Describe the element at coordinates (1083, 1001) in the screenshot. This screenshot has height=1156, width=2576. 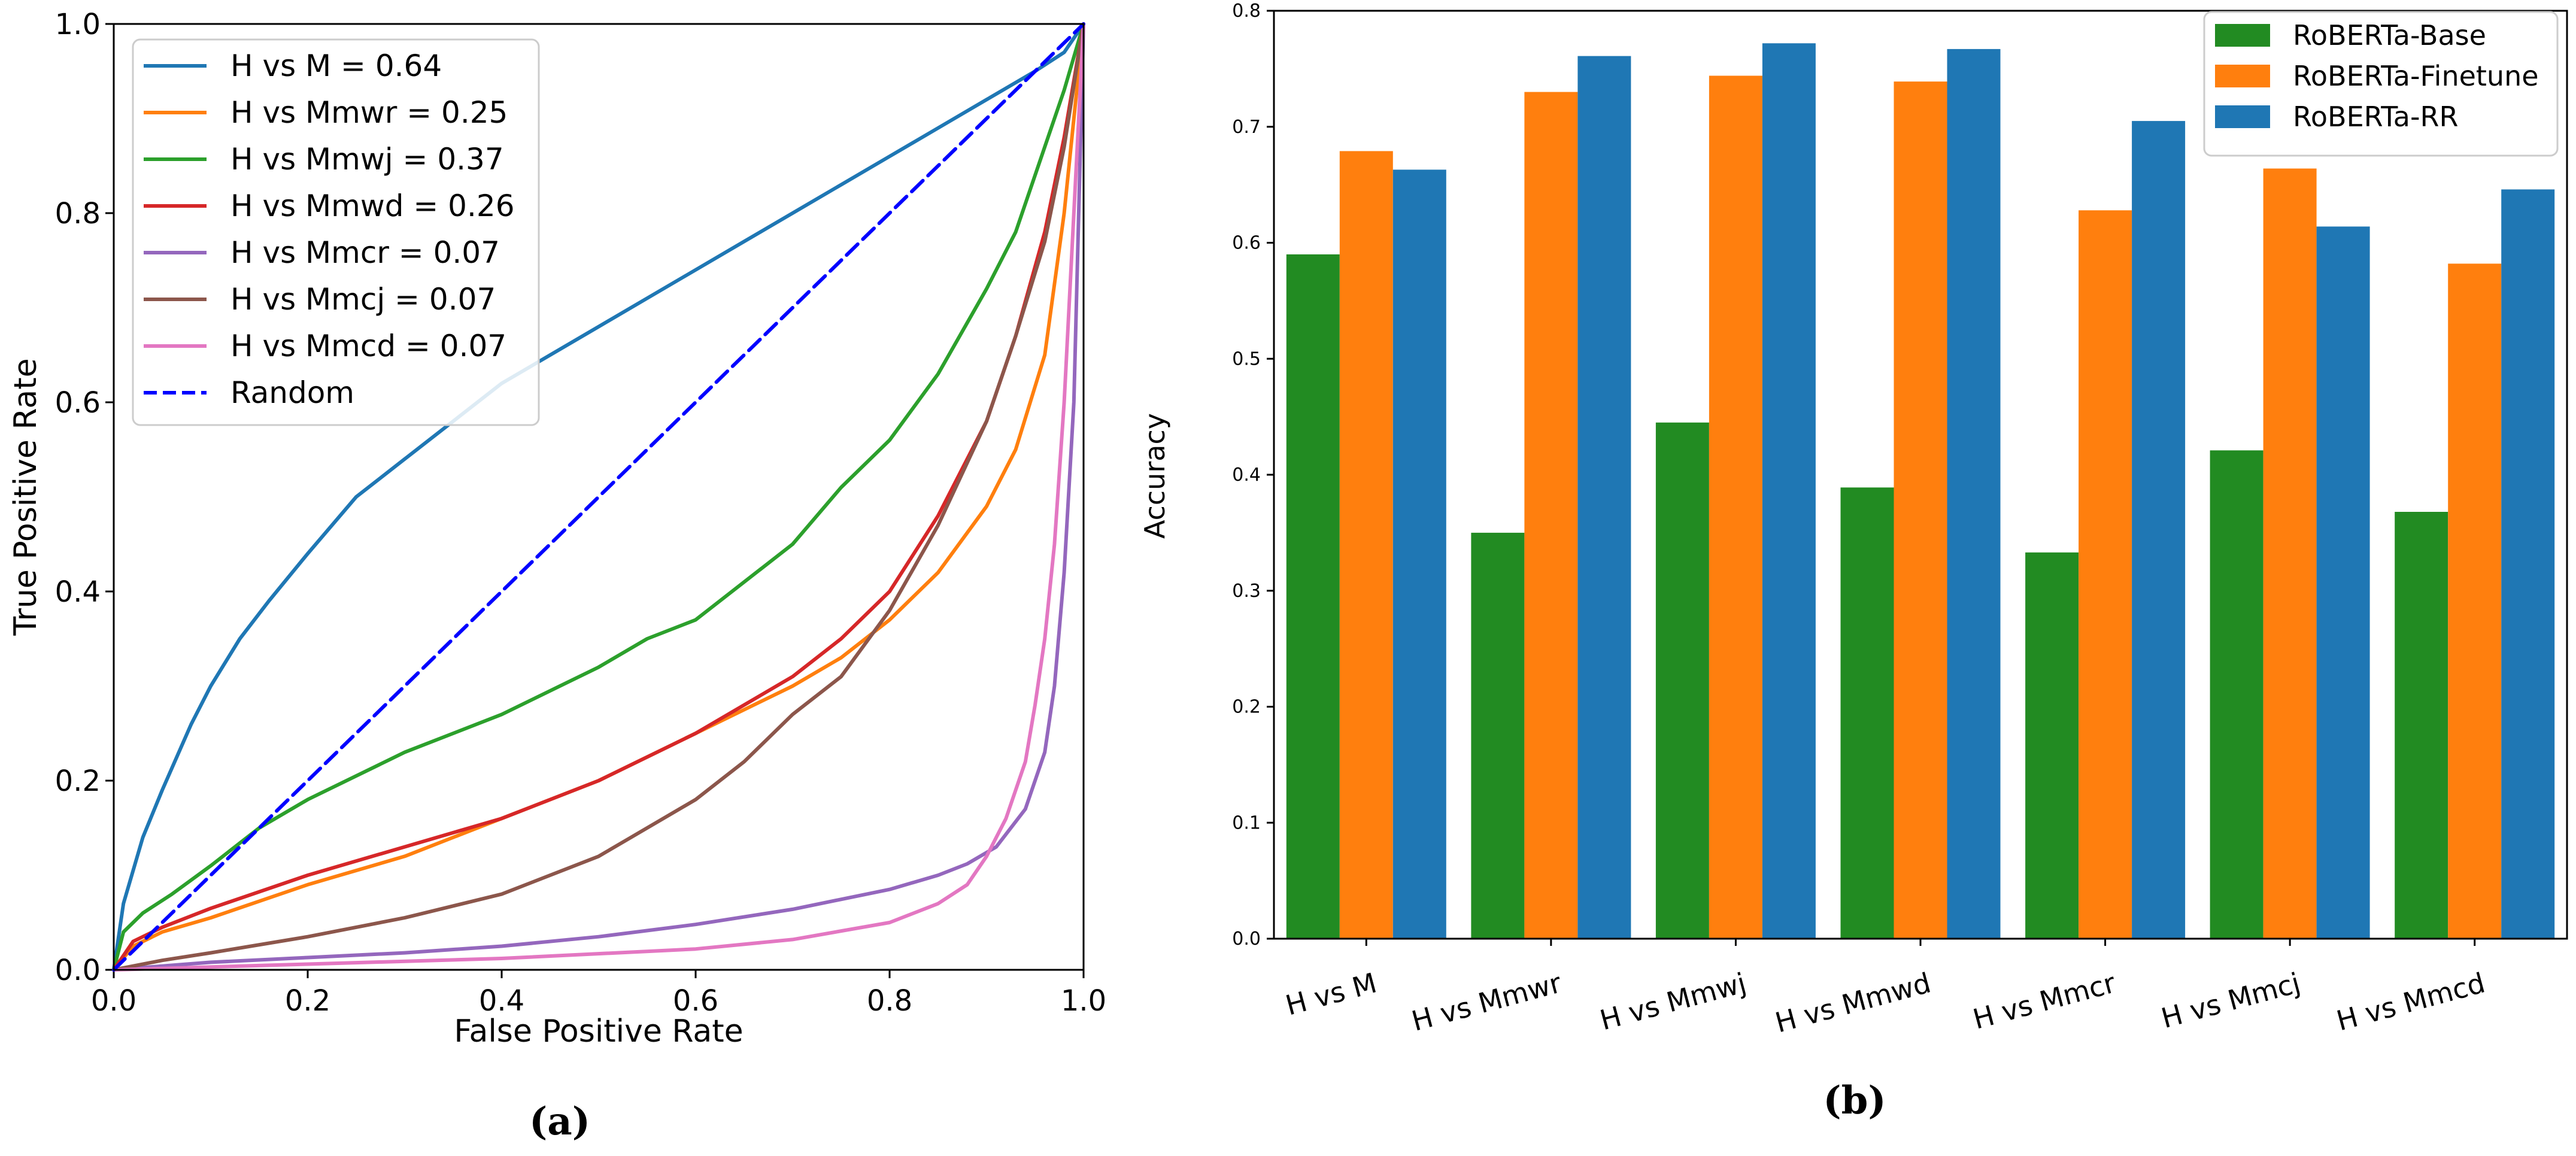
I see `roc-x-tick-label: 1.0` at that location.